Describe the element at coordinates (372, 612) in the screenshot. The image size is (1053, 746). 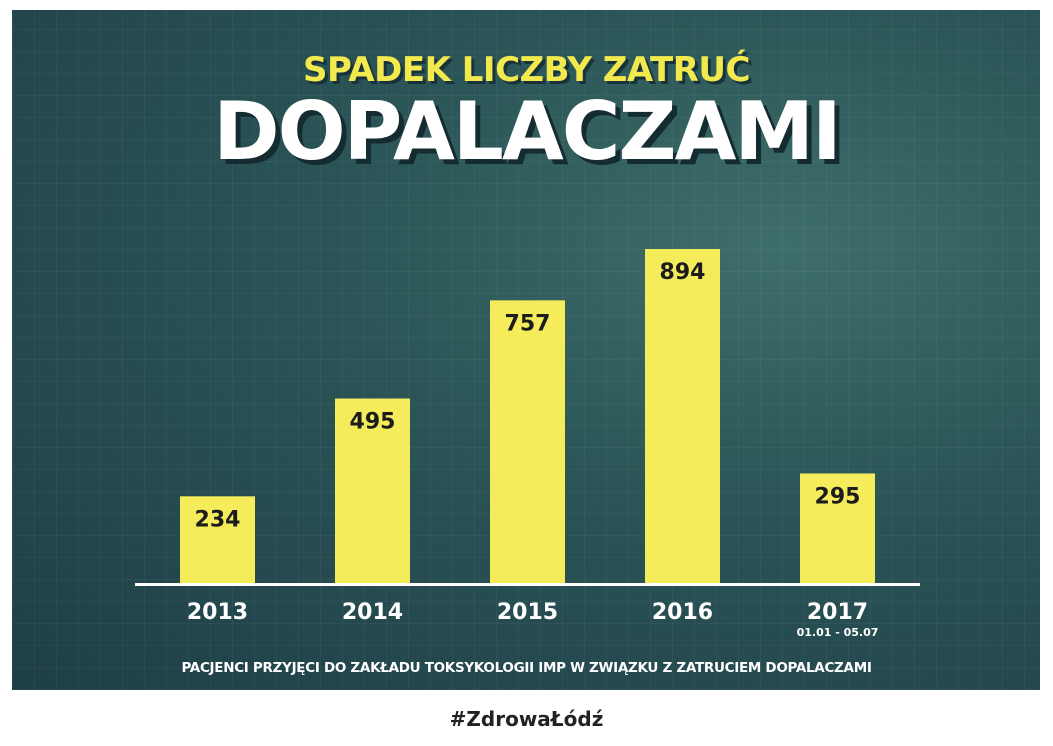
I see `x-tick-label: 2014` at that location.